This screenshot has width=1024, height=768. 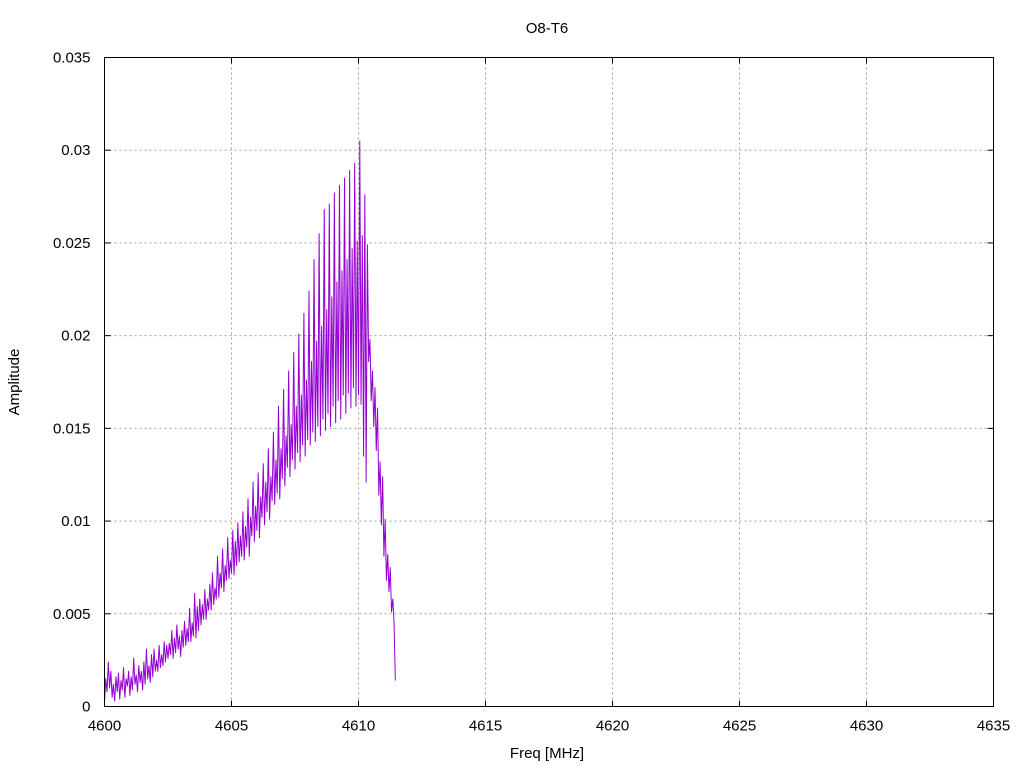 What do you see at coordinates (72, 383) in the screenshot?
I see `y-tick-labels: 0 0.005 0.01 0.015 0.02 0.025 0.03 0.035` at bounding box center [72, 383].